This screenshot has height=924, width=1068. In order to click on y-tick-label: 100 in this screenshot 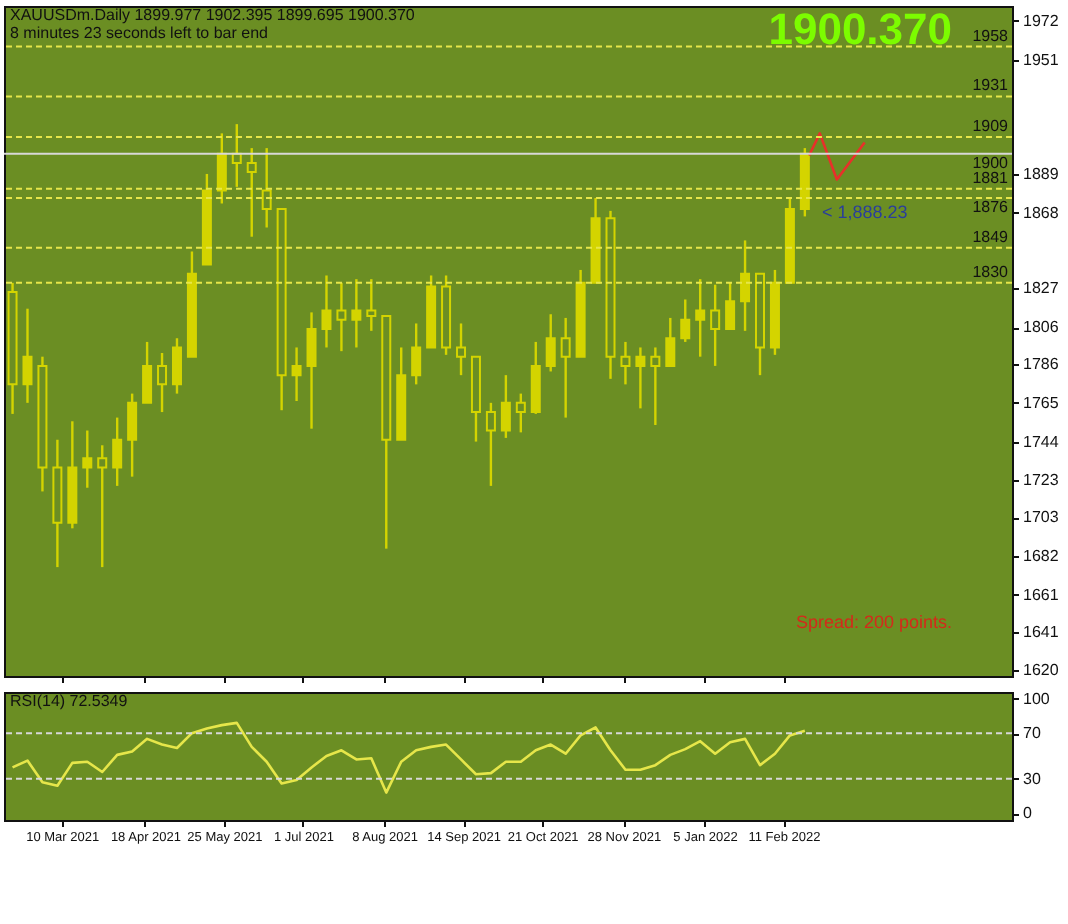, I will do `click(1037, 698)`.